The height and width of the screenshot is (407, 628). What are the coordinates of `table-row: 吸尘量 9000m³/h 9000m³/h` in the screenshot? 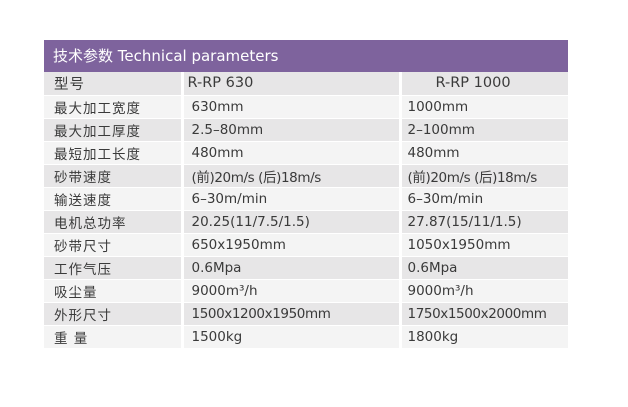 It's located at (306, 291).